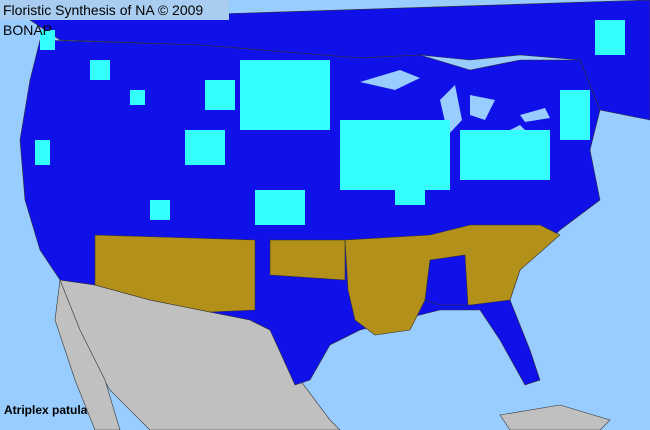 The height and width of the screenshot is (430, 650). What do you see at coordinates (46, 410) in the screenshot?
I see `species-label: Atriplex patula` at bounding box center [46, 410].